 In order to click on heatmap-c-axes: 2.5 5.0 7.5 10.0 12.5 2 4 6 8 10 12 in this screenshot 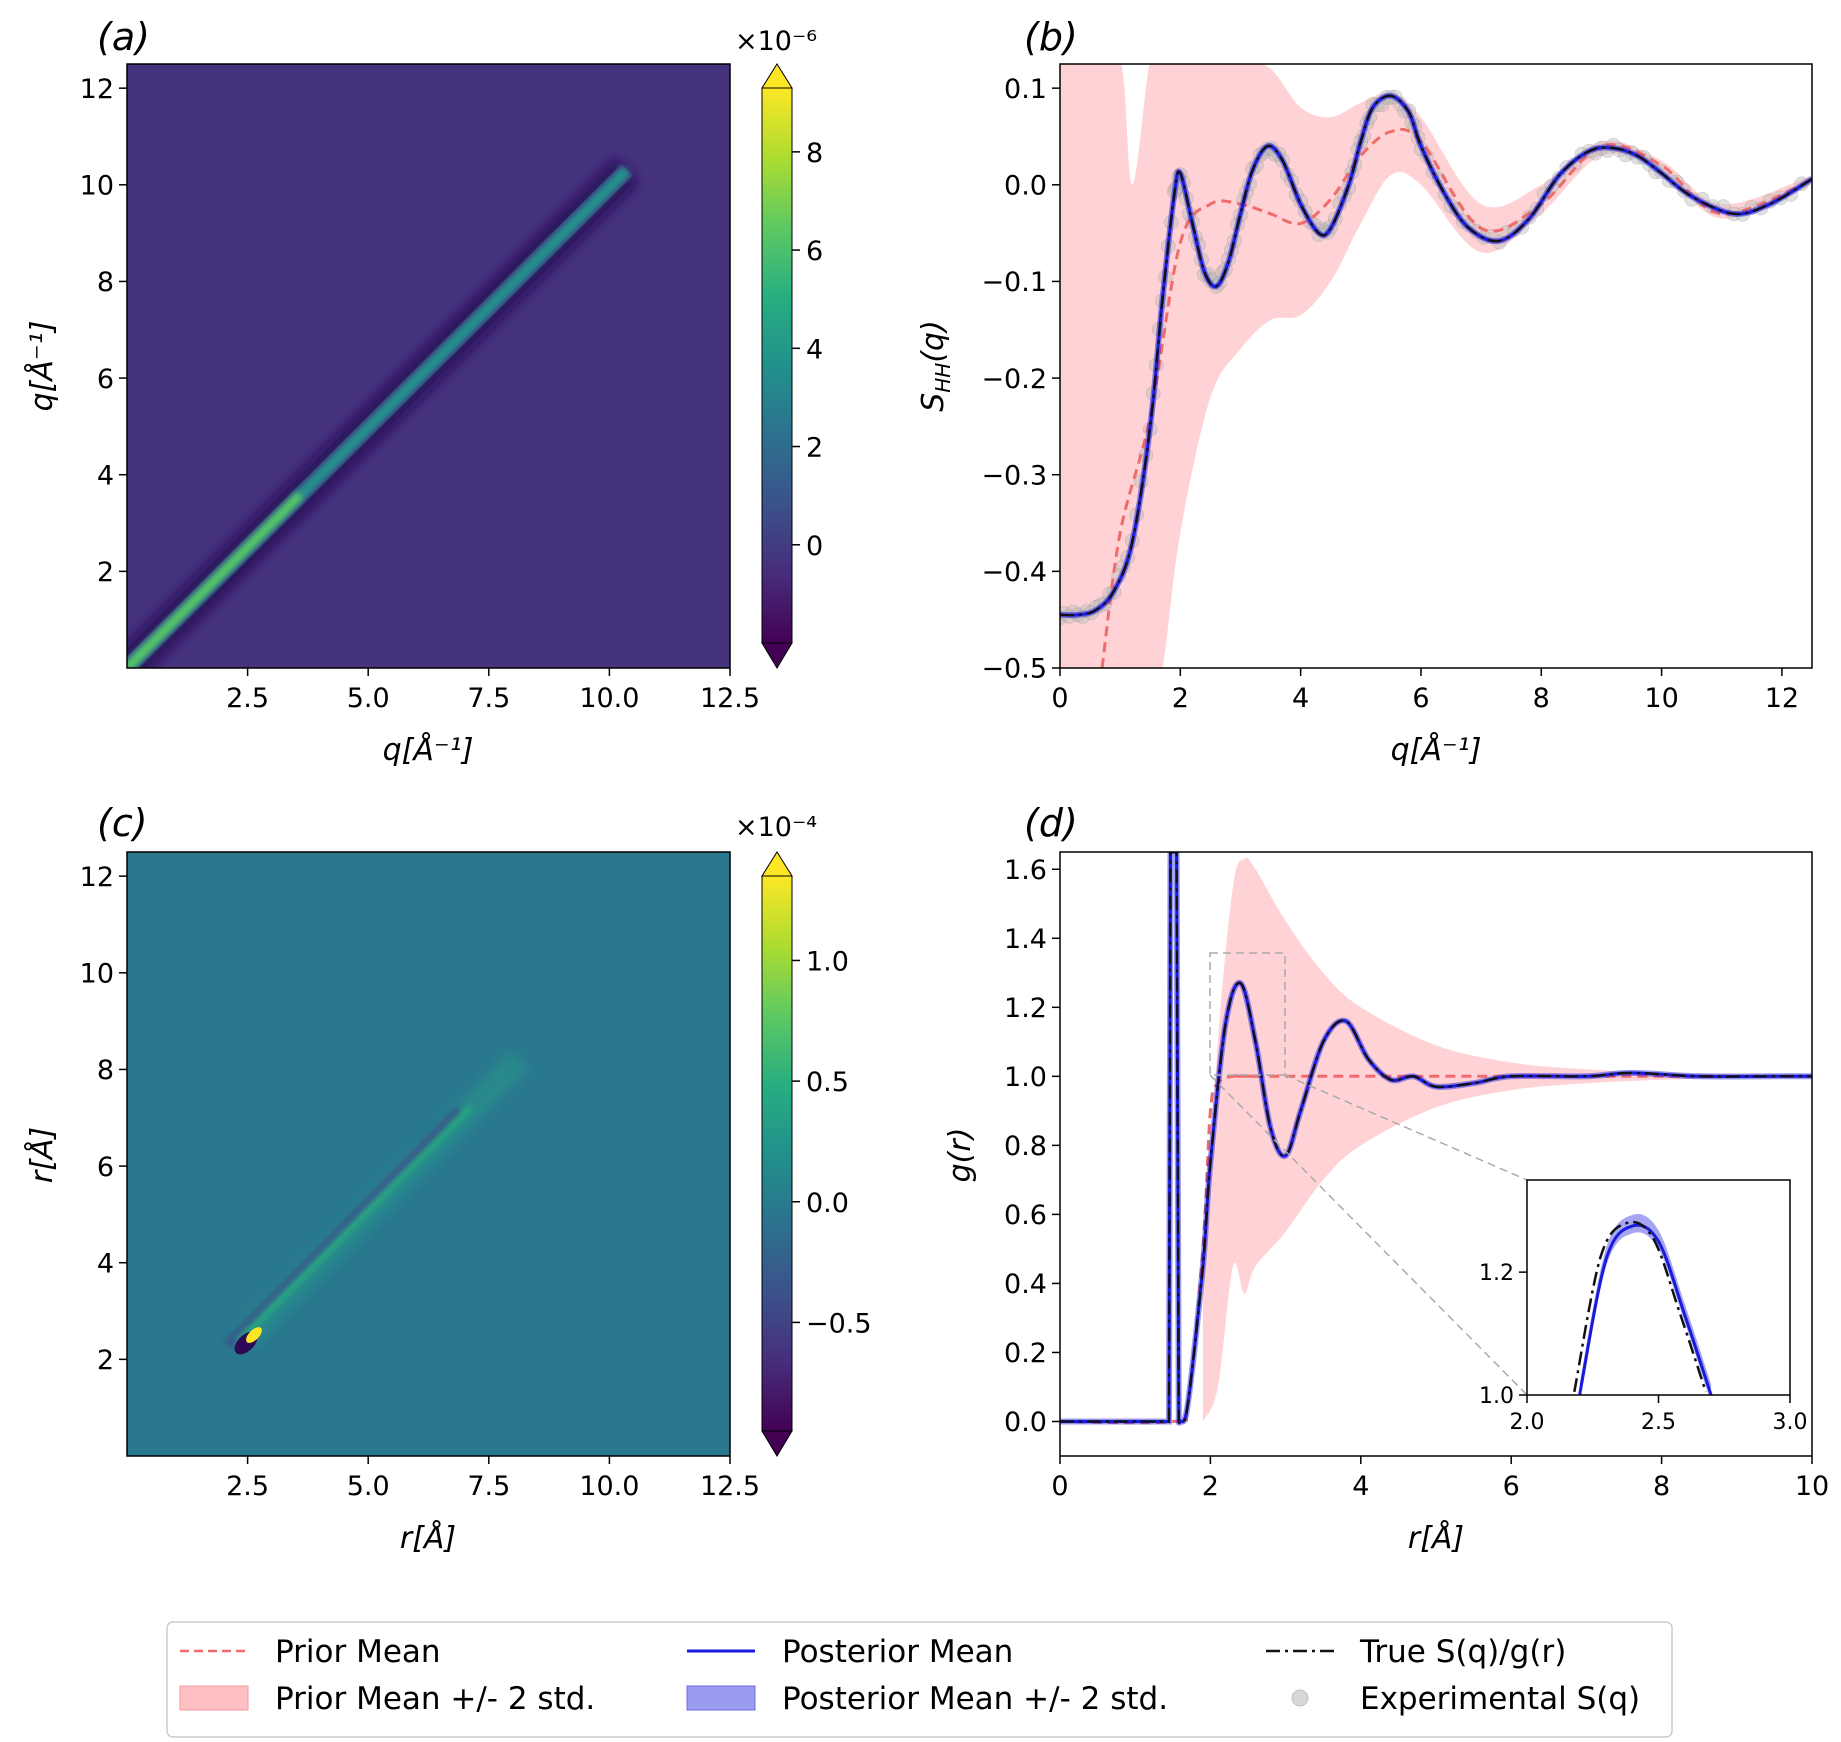, I will do `click(420, 1182)`.